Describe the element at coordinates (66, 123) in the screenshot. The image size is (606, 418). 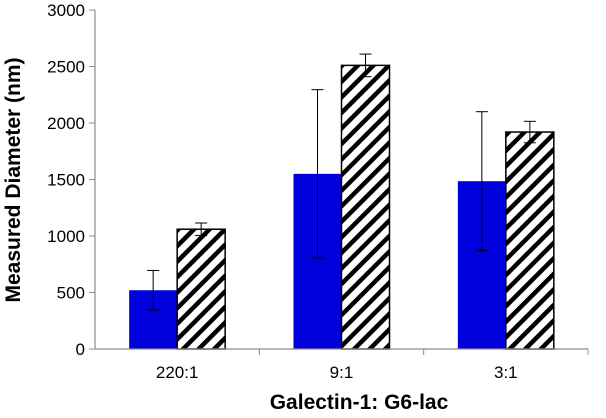
I see `y-tick-label: 2000` at that location.